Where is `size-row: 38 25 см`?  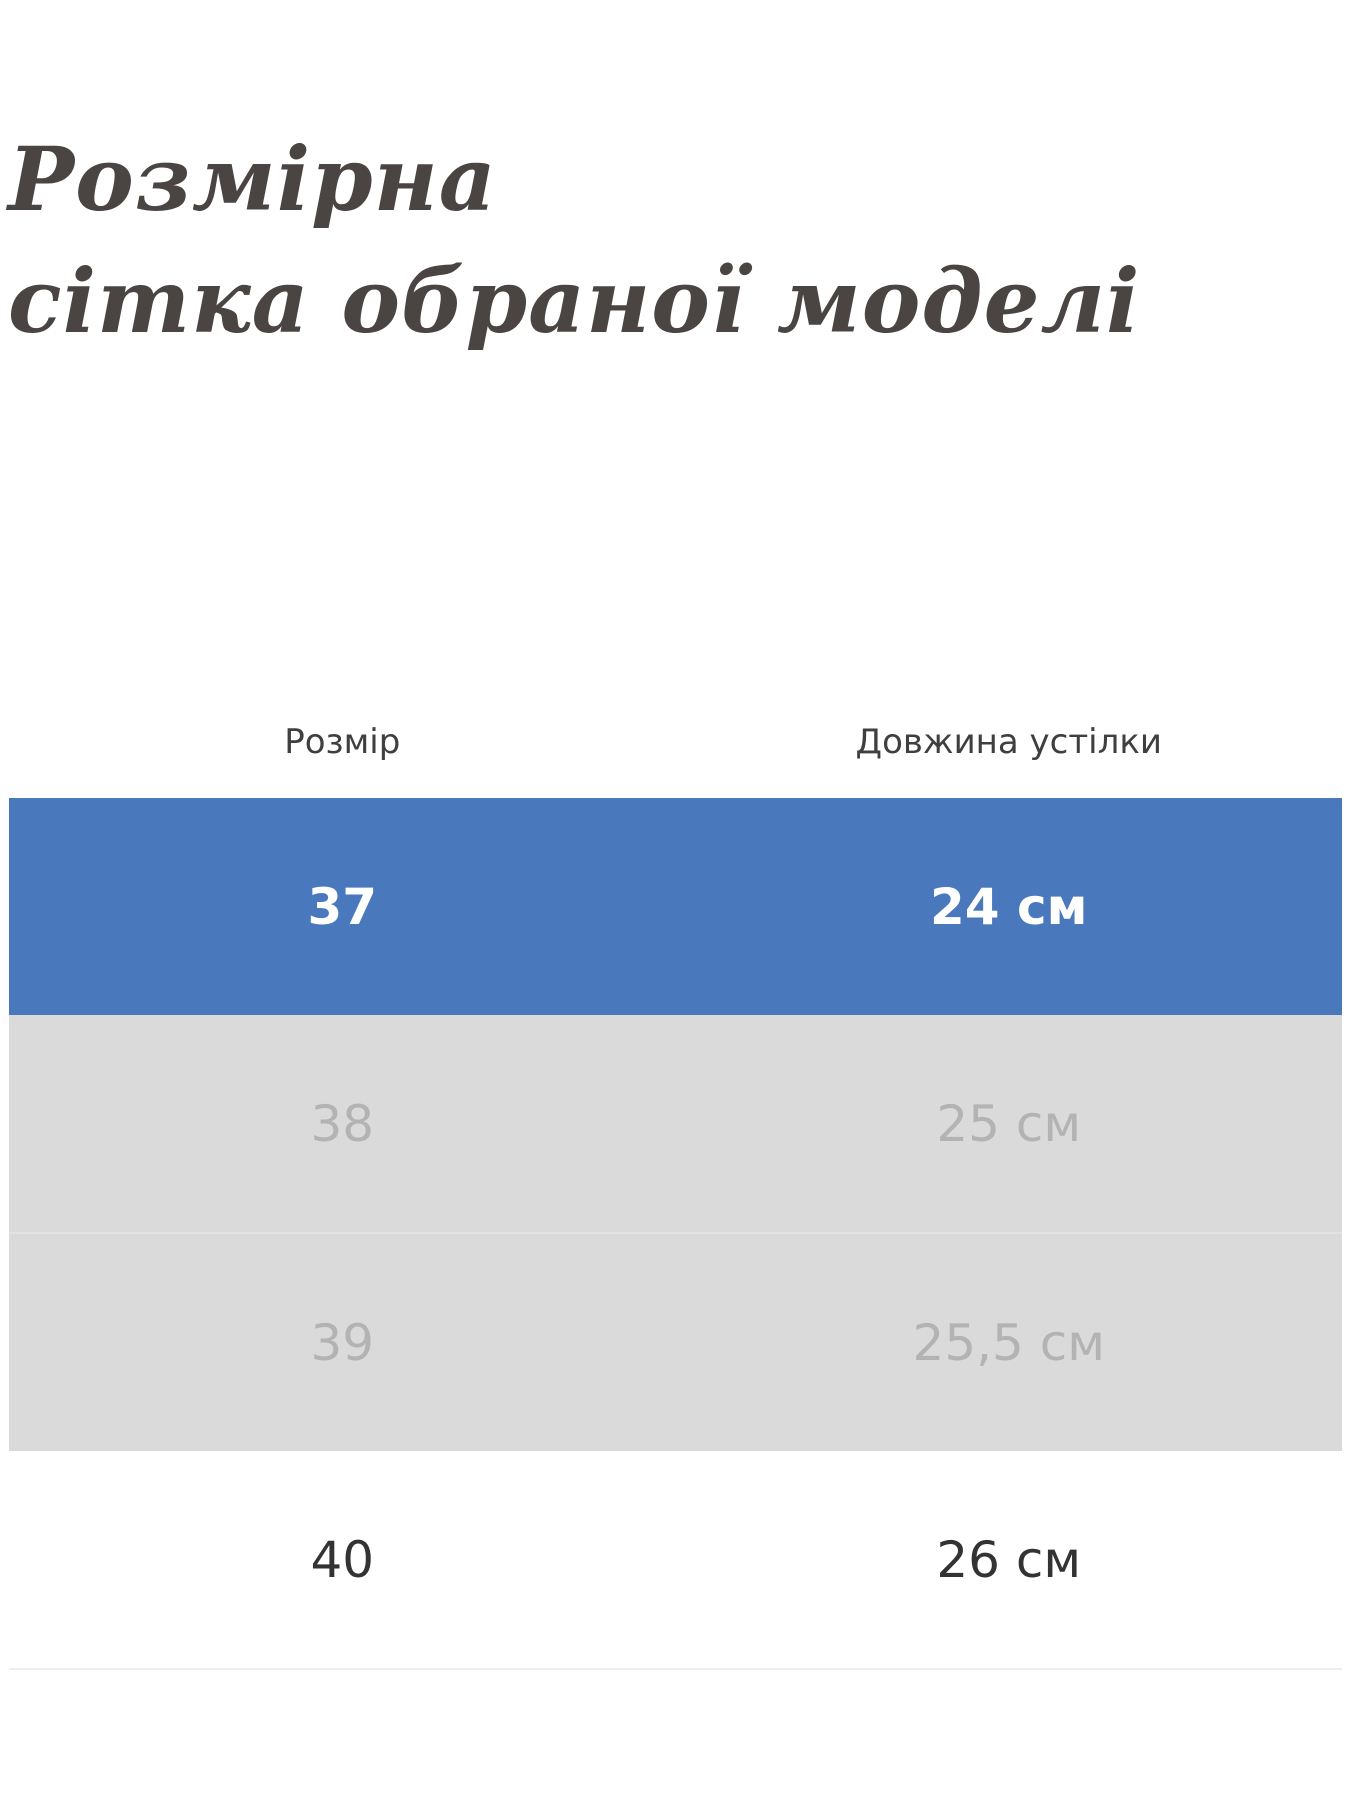
size-row: 38 25 см is located at coordinates (675, 1124).